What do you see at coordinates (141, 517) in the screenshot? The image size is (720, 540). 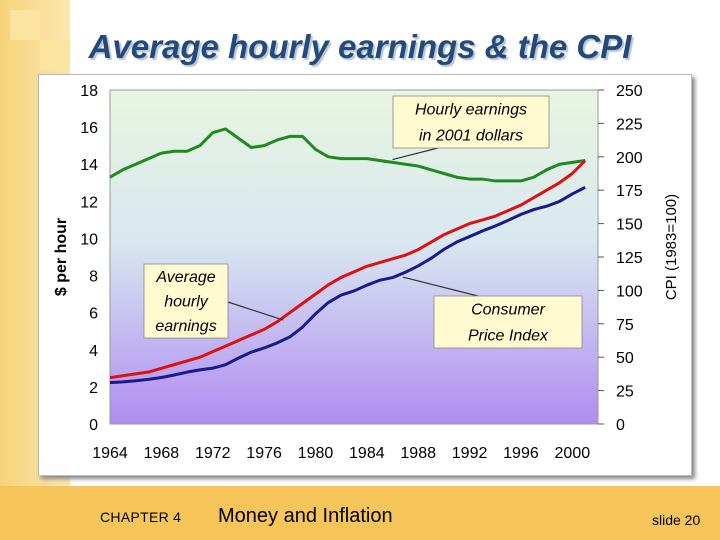 I see `chapter-label: CHAPTER 4` at bounding box center [141, 517].